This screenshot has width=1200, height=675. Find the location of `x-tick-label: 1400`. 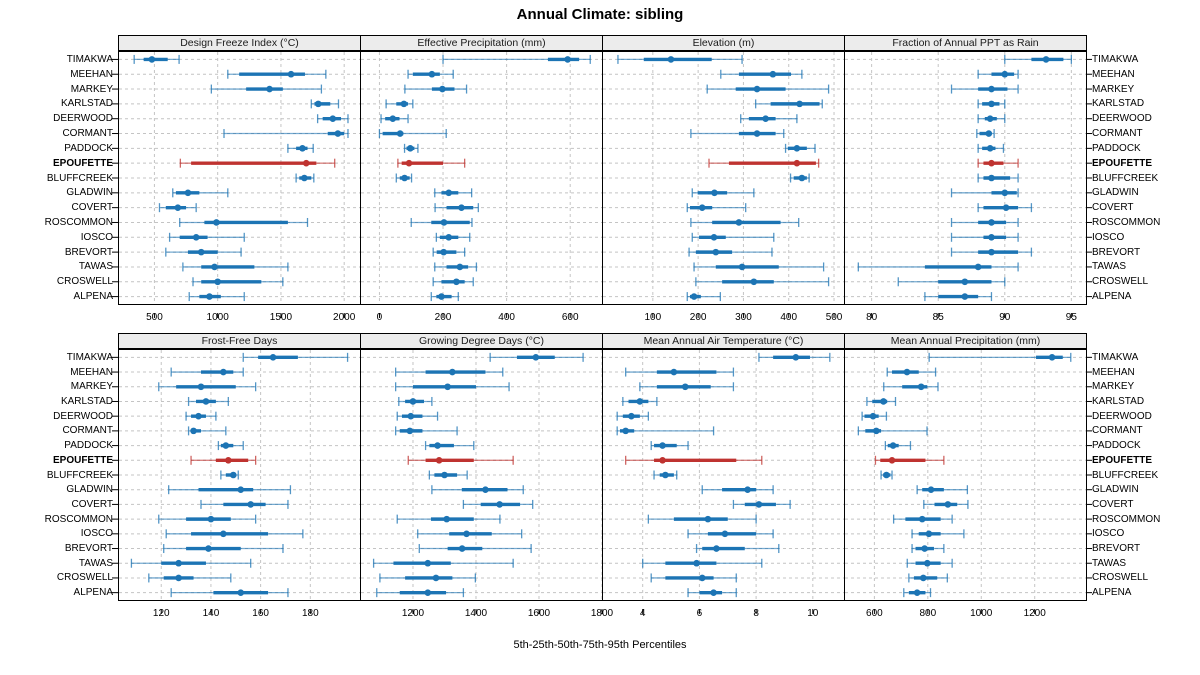

x-tick-label: 1400 is located at coordinates (476, 613).